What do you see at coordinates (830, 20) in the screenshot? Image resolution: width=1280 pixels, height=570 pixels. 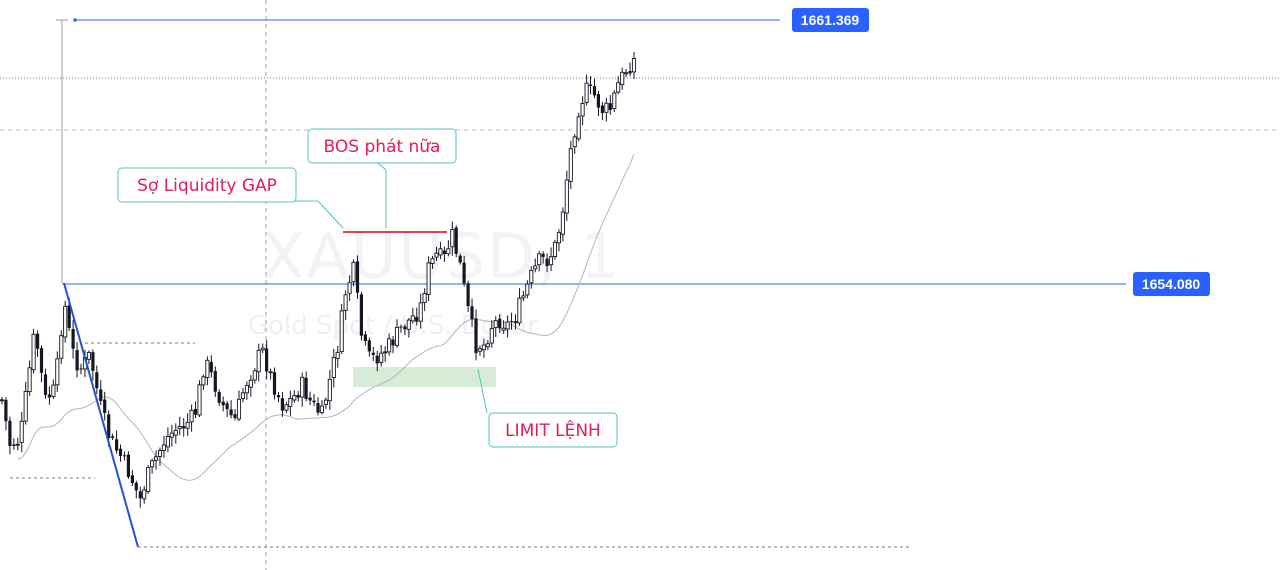 I see `price-tag-upper: 1661.369` at bounding box center [830, 20].